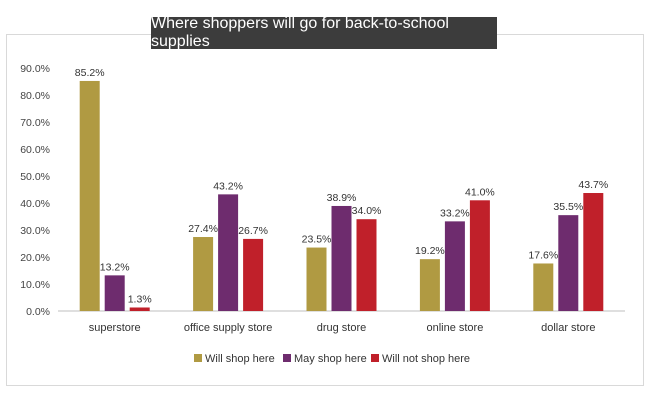 The width and height of the screenshot is (659, 406). Describe the element at coordinates (90, 73) in the screenshot. I see `data-label: 85.2%` at that location.